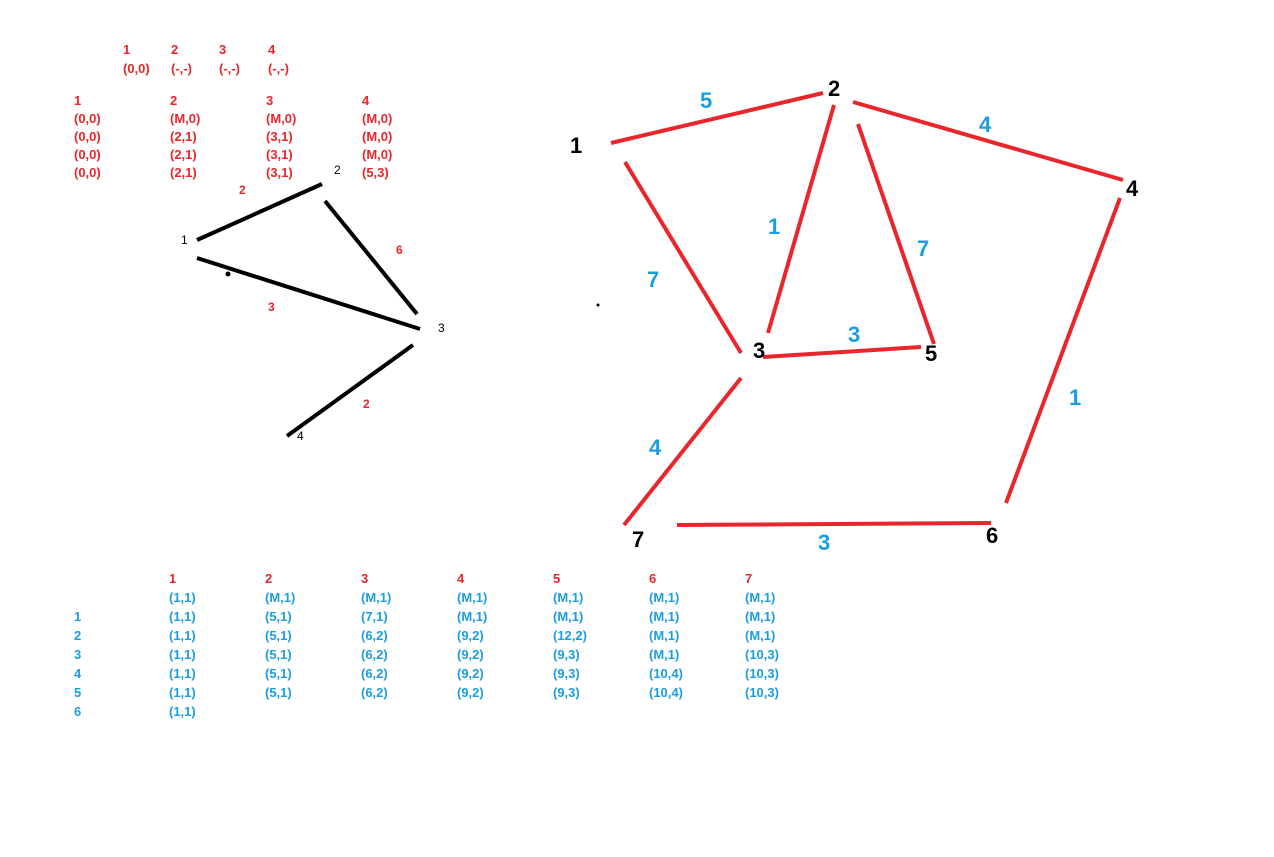 The image size is (1274, 857). What do you see at coordinates (174, 100) in the screenshot?
I see `small-table-header: 2` at bounding box center [174, 100].